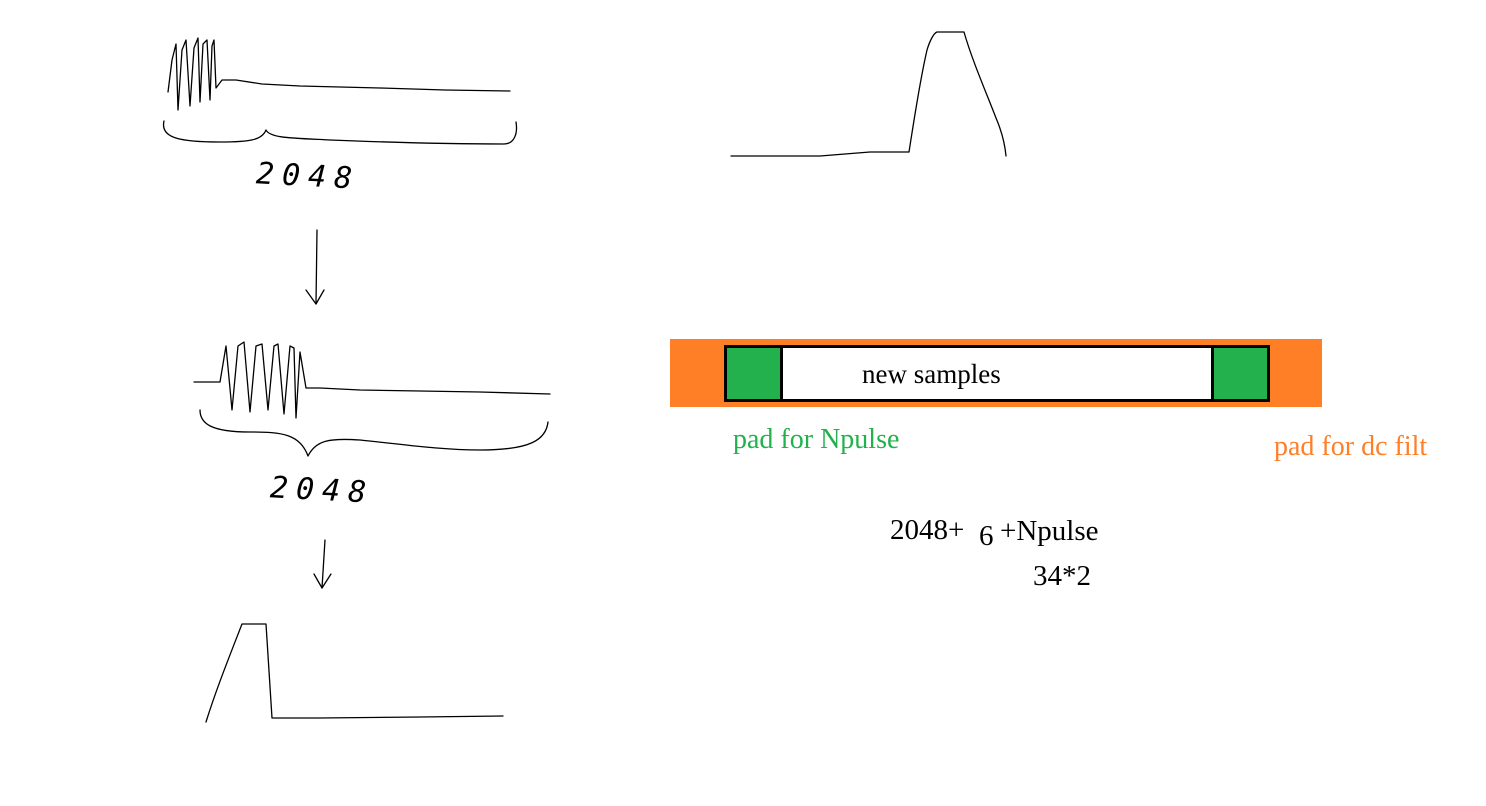 This screenshot has width=1486, height=806. I want to click on sample-buffer-box: new samples, so click(997, 373).